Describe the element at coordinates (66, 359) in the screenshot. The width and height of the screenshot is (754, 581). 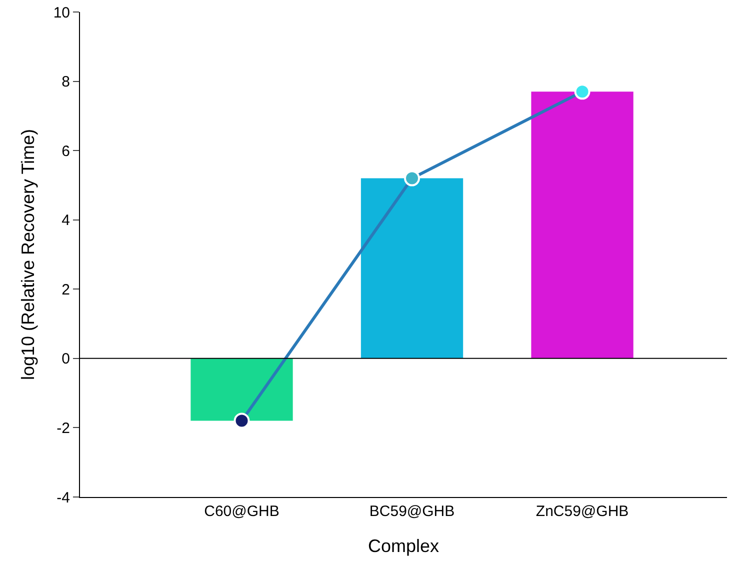
I see `y-tick-label: 0` at that location.